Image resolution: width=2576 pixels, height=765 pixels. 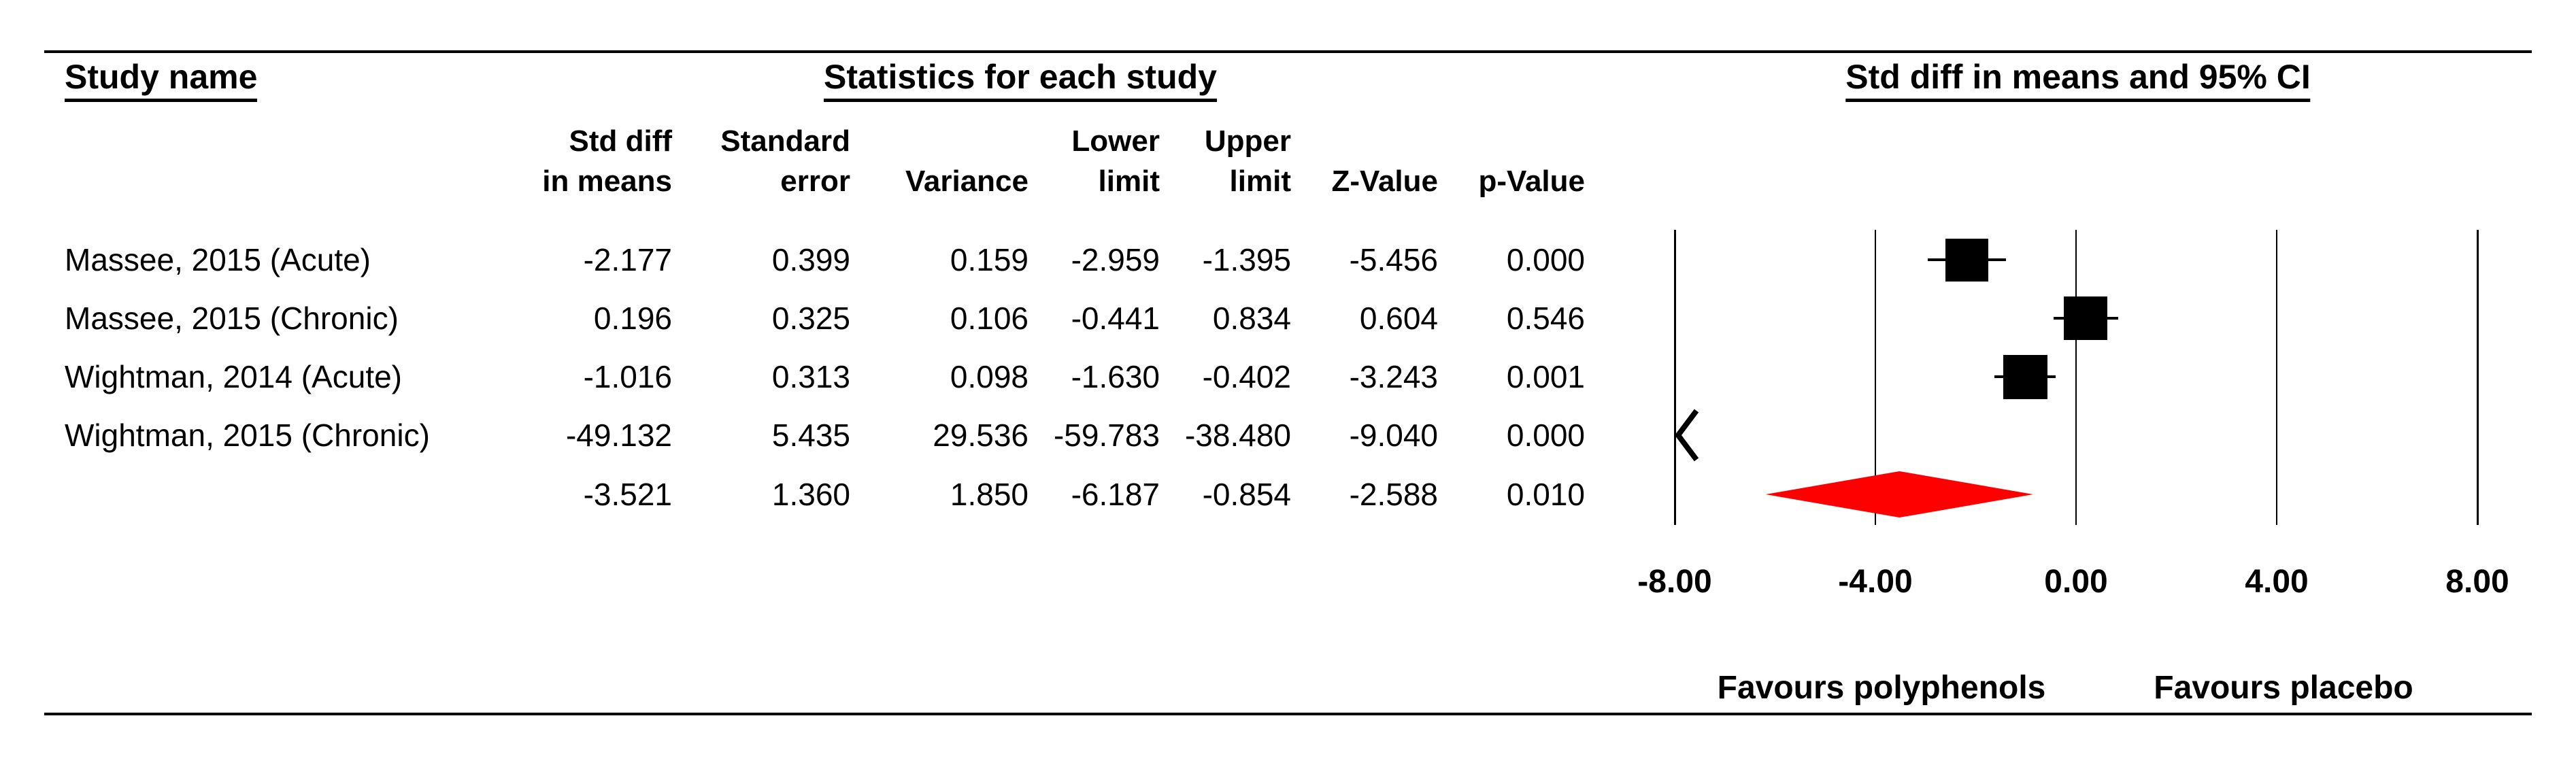 I want to click on table-cell: 0.325, so click(x=810, y=319).